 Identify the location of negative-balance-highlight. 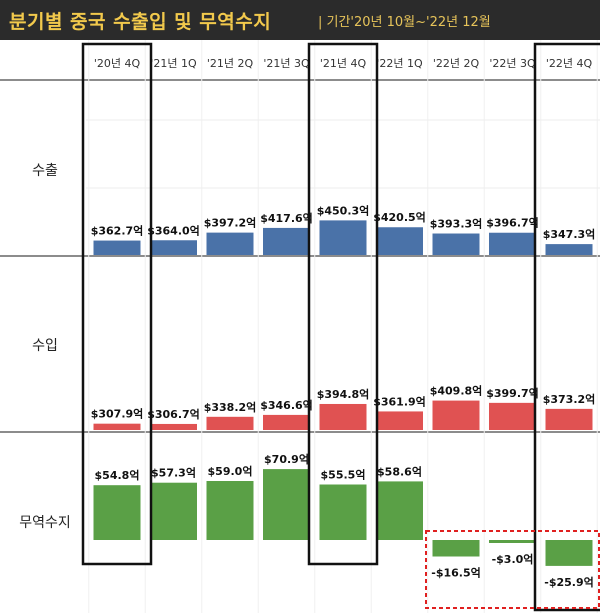
(512, 569).